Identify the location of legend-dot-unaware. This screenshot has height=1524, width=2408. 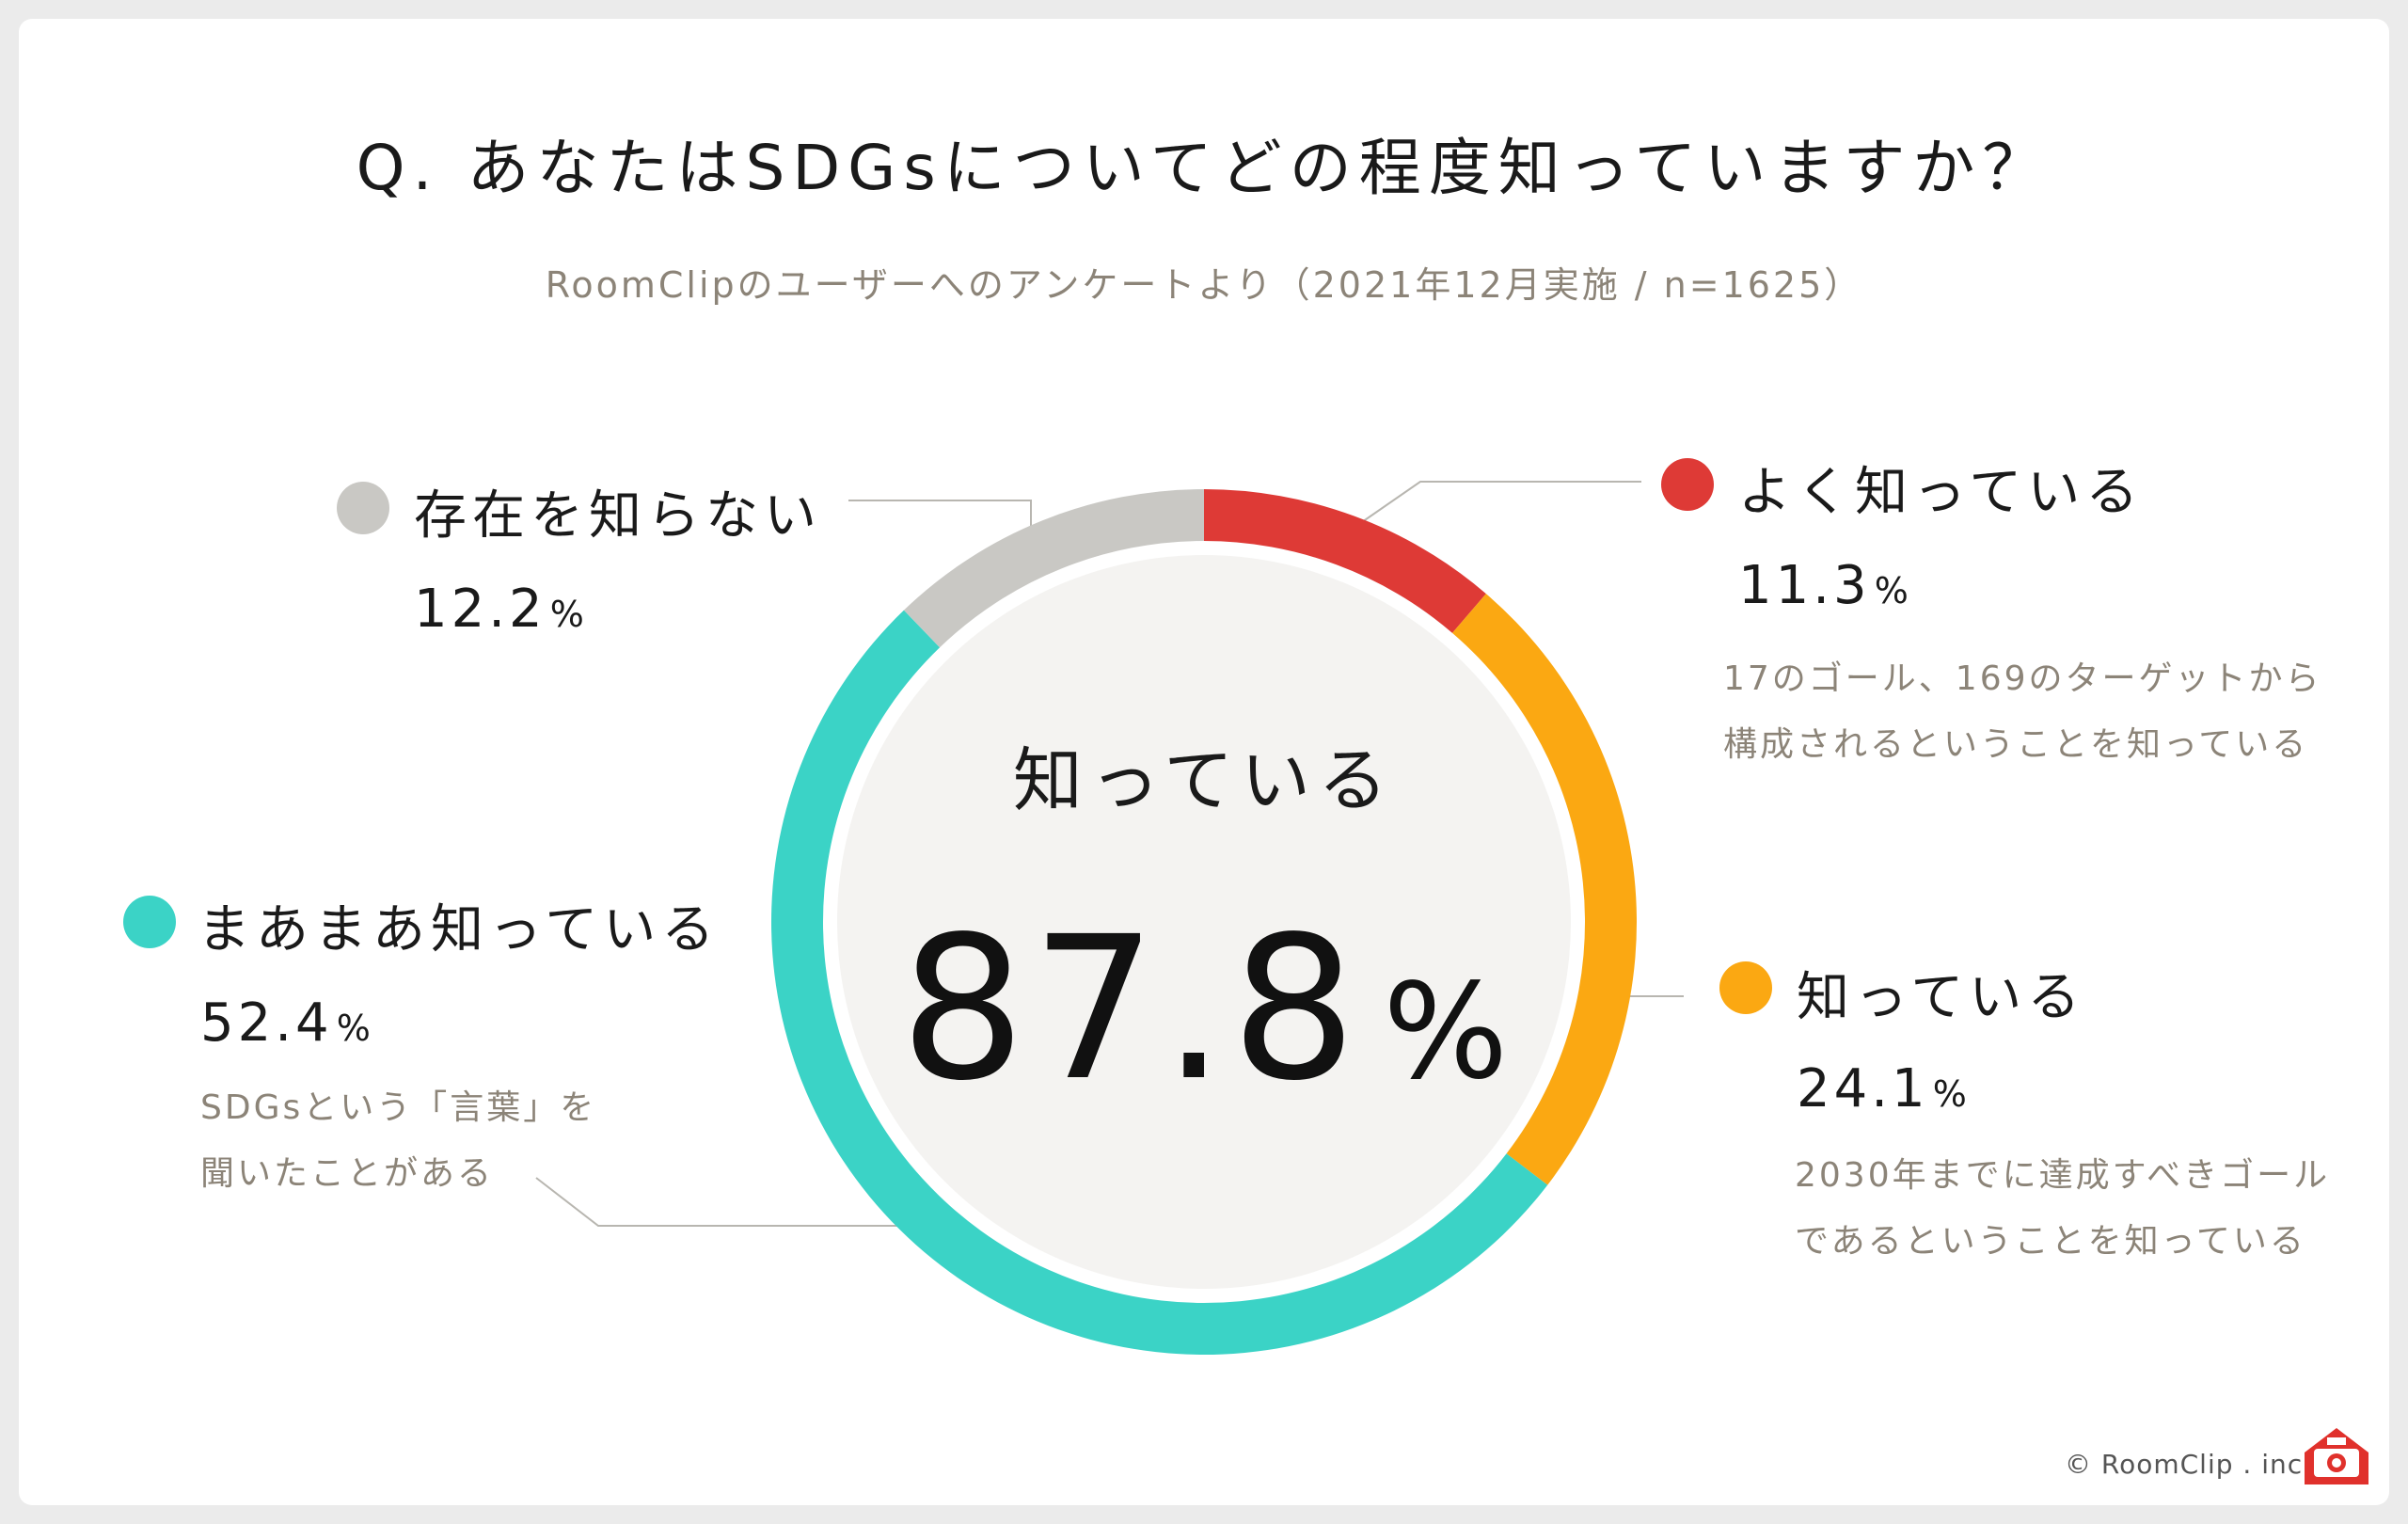
(363, 508).